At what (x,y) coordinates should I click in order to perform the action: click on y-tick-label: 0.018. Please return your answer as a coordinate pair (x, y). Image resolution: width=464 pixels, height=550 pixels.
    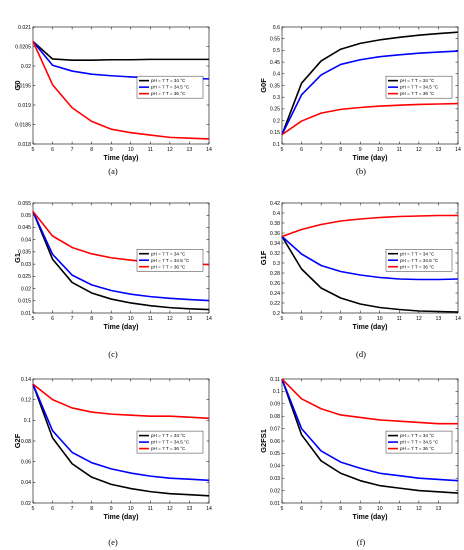
    Looking at the image, I should click on (24, 145).